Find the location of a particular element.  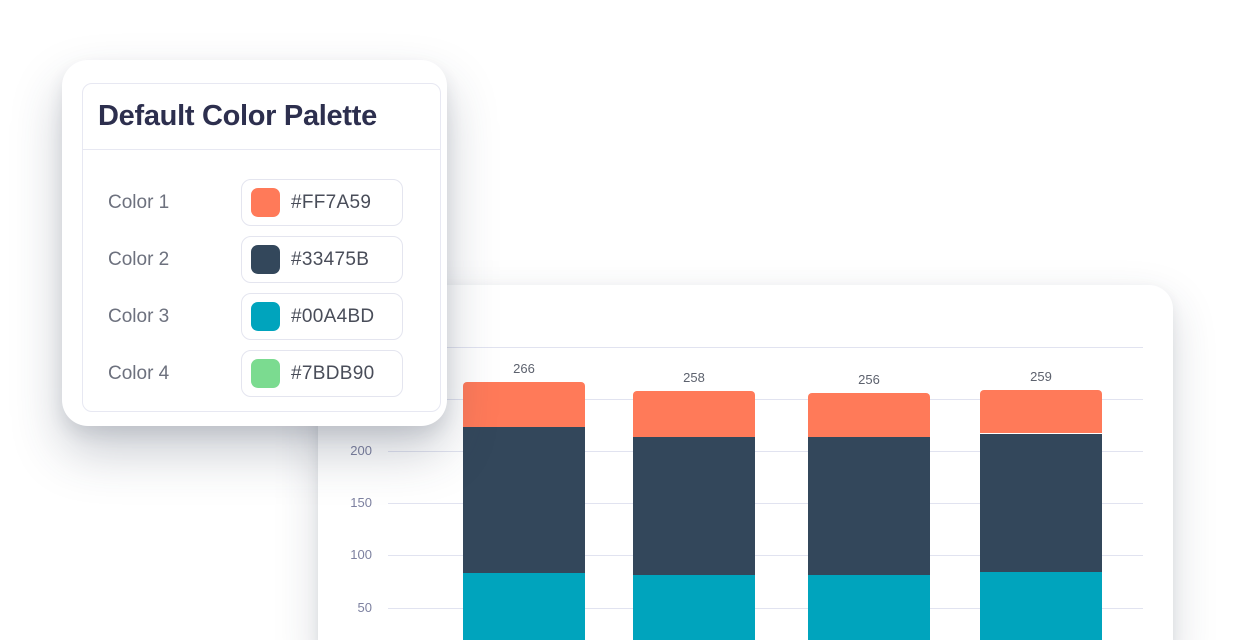

palette-row: Color 2 #33475B is located at coordinates (261, 259).